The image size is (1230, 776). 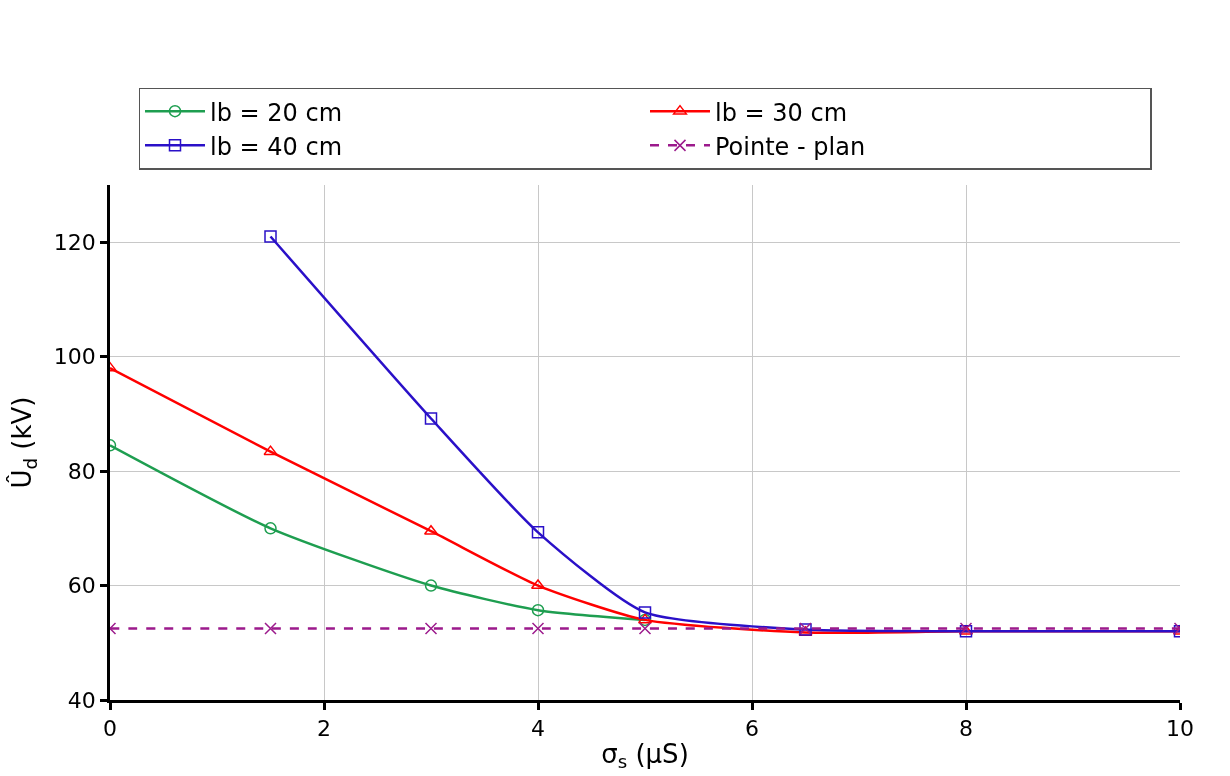 What do you see at coordinates (781, 112) in the screenshot?
I see `legend-label: lb = 30 cm` at bounding box center [781, 112].